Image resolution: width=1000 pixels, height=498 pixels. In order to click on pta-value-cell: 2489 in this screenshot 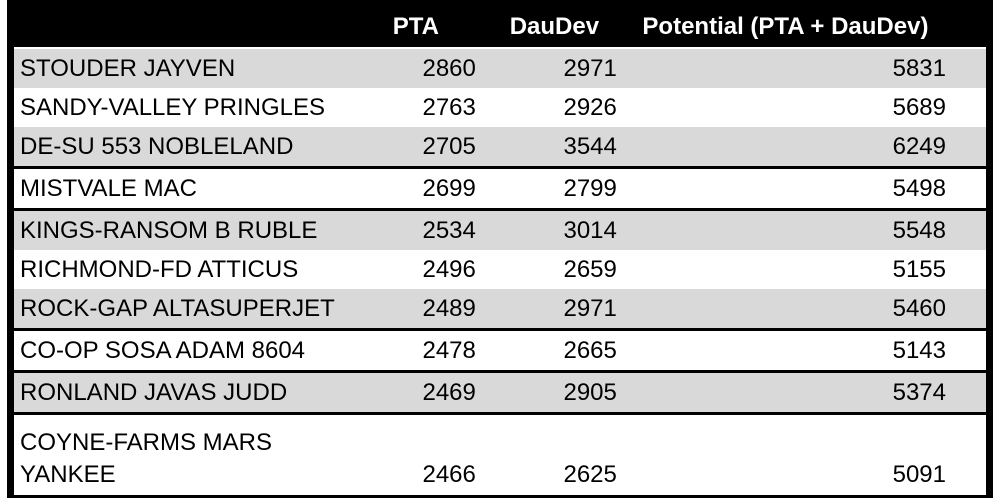, I will do `click(415, 310)`.